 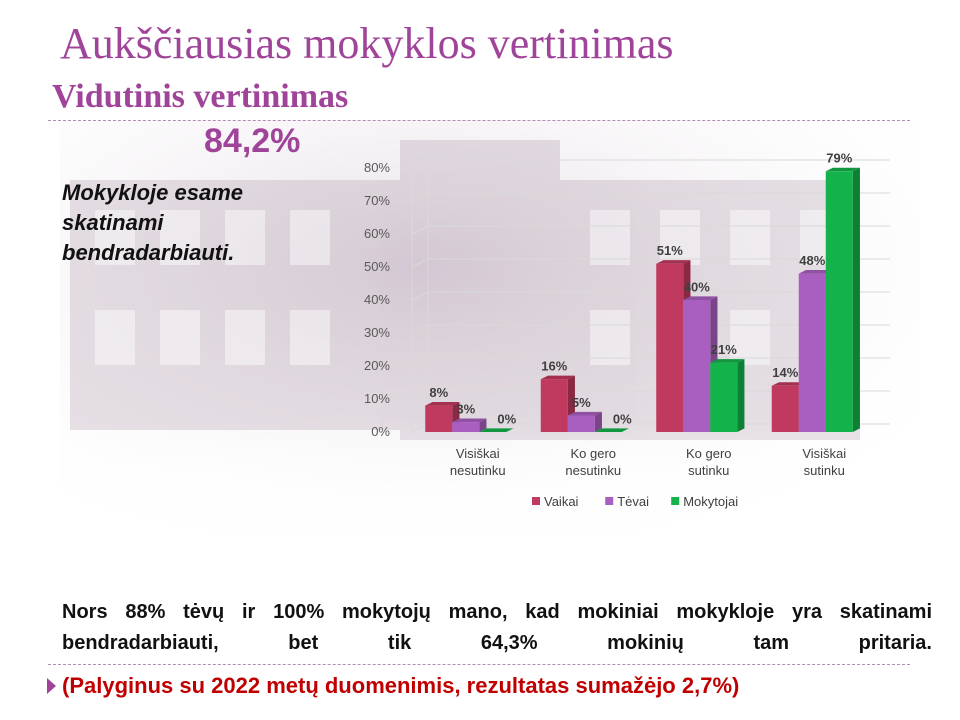 What do you see at coordinates (593, 462) in the screenshot?
I see `x-tick-label: Ko gero nesutinku` at bounding box center [593, 462].